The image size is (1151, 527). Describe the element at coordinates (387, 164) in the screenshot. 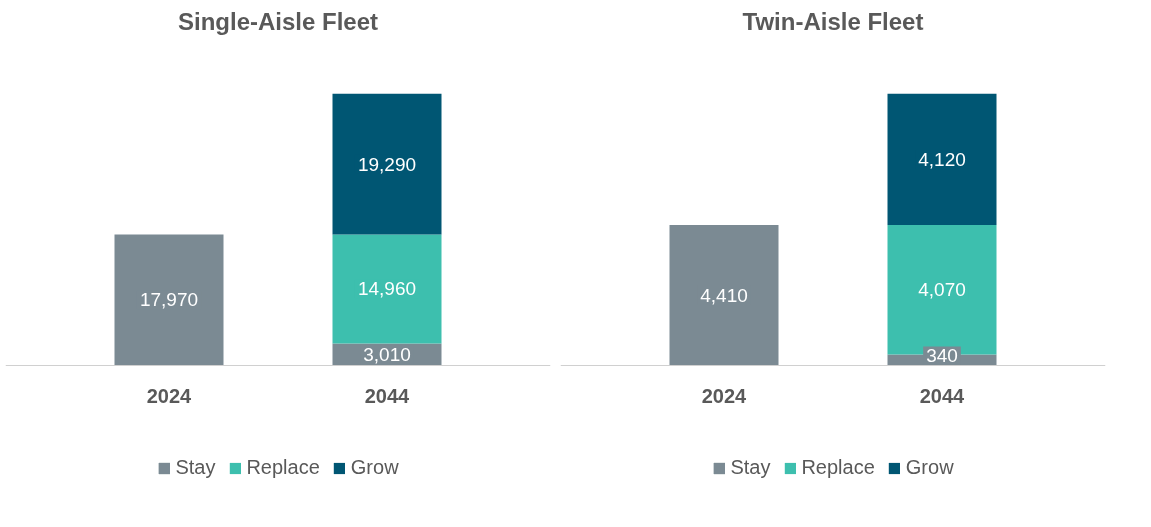

I see `data-label: 19,290` at that location.